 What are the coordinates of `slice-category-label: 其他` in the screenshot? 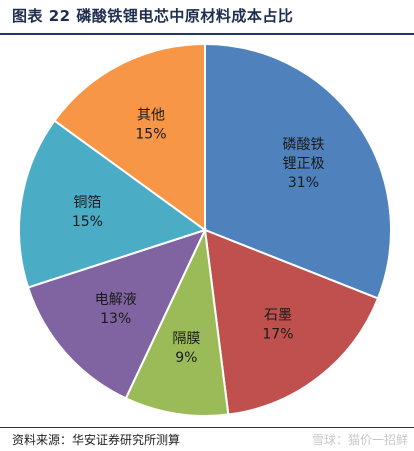 It's located at (151, 115).